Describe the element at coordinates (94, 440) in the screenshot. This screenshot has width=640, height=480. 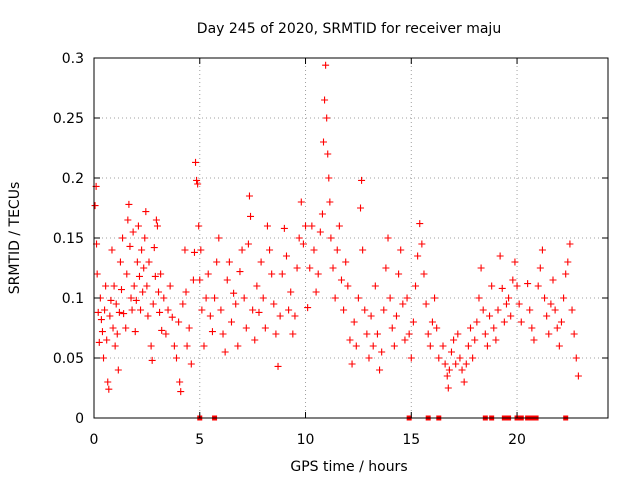
I see `x-tick-label: 0` at that location.